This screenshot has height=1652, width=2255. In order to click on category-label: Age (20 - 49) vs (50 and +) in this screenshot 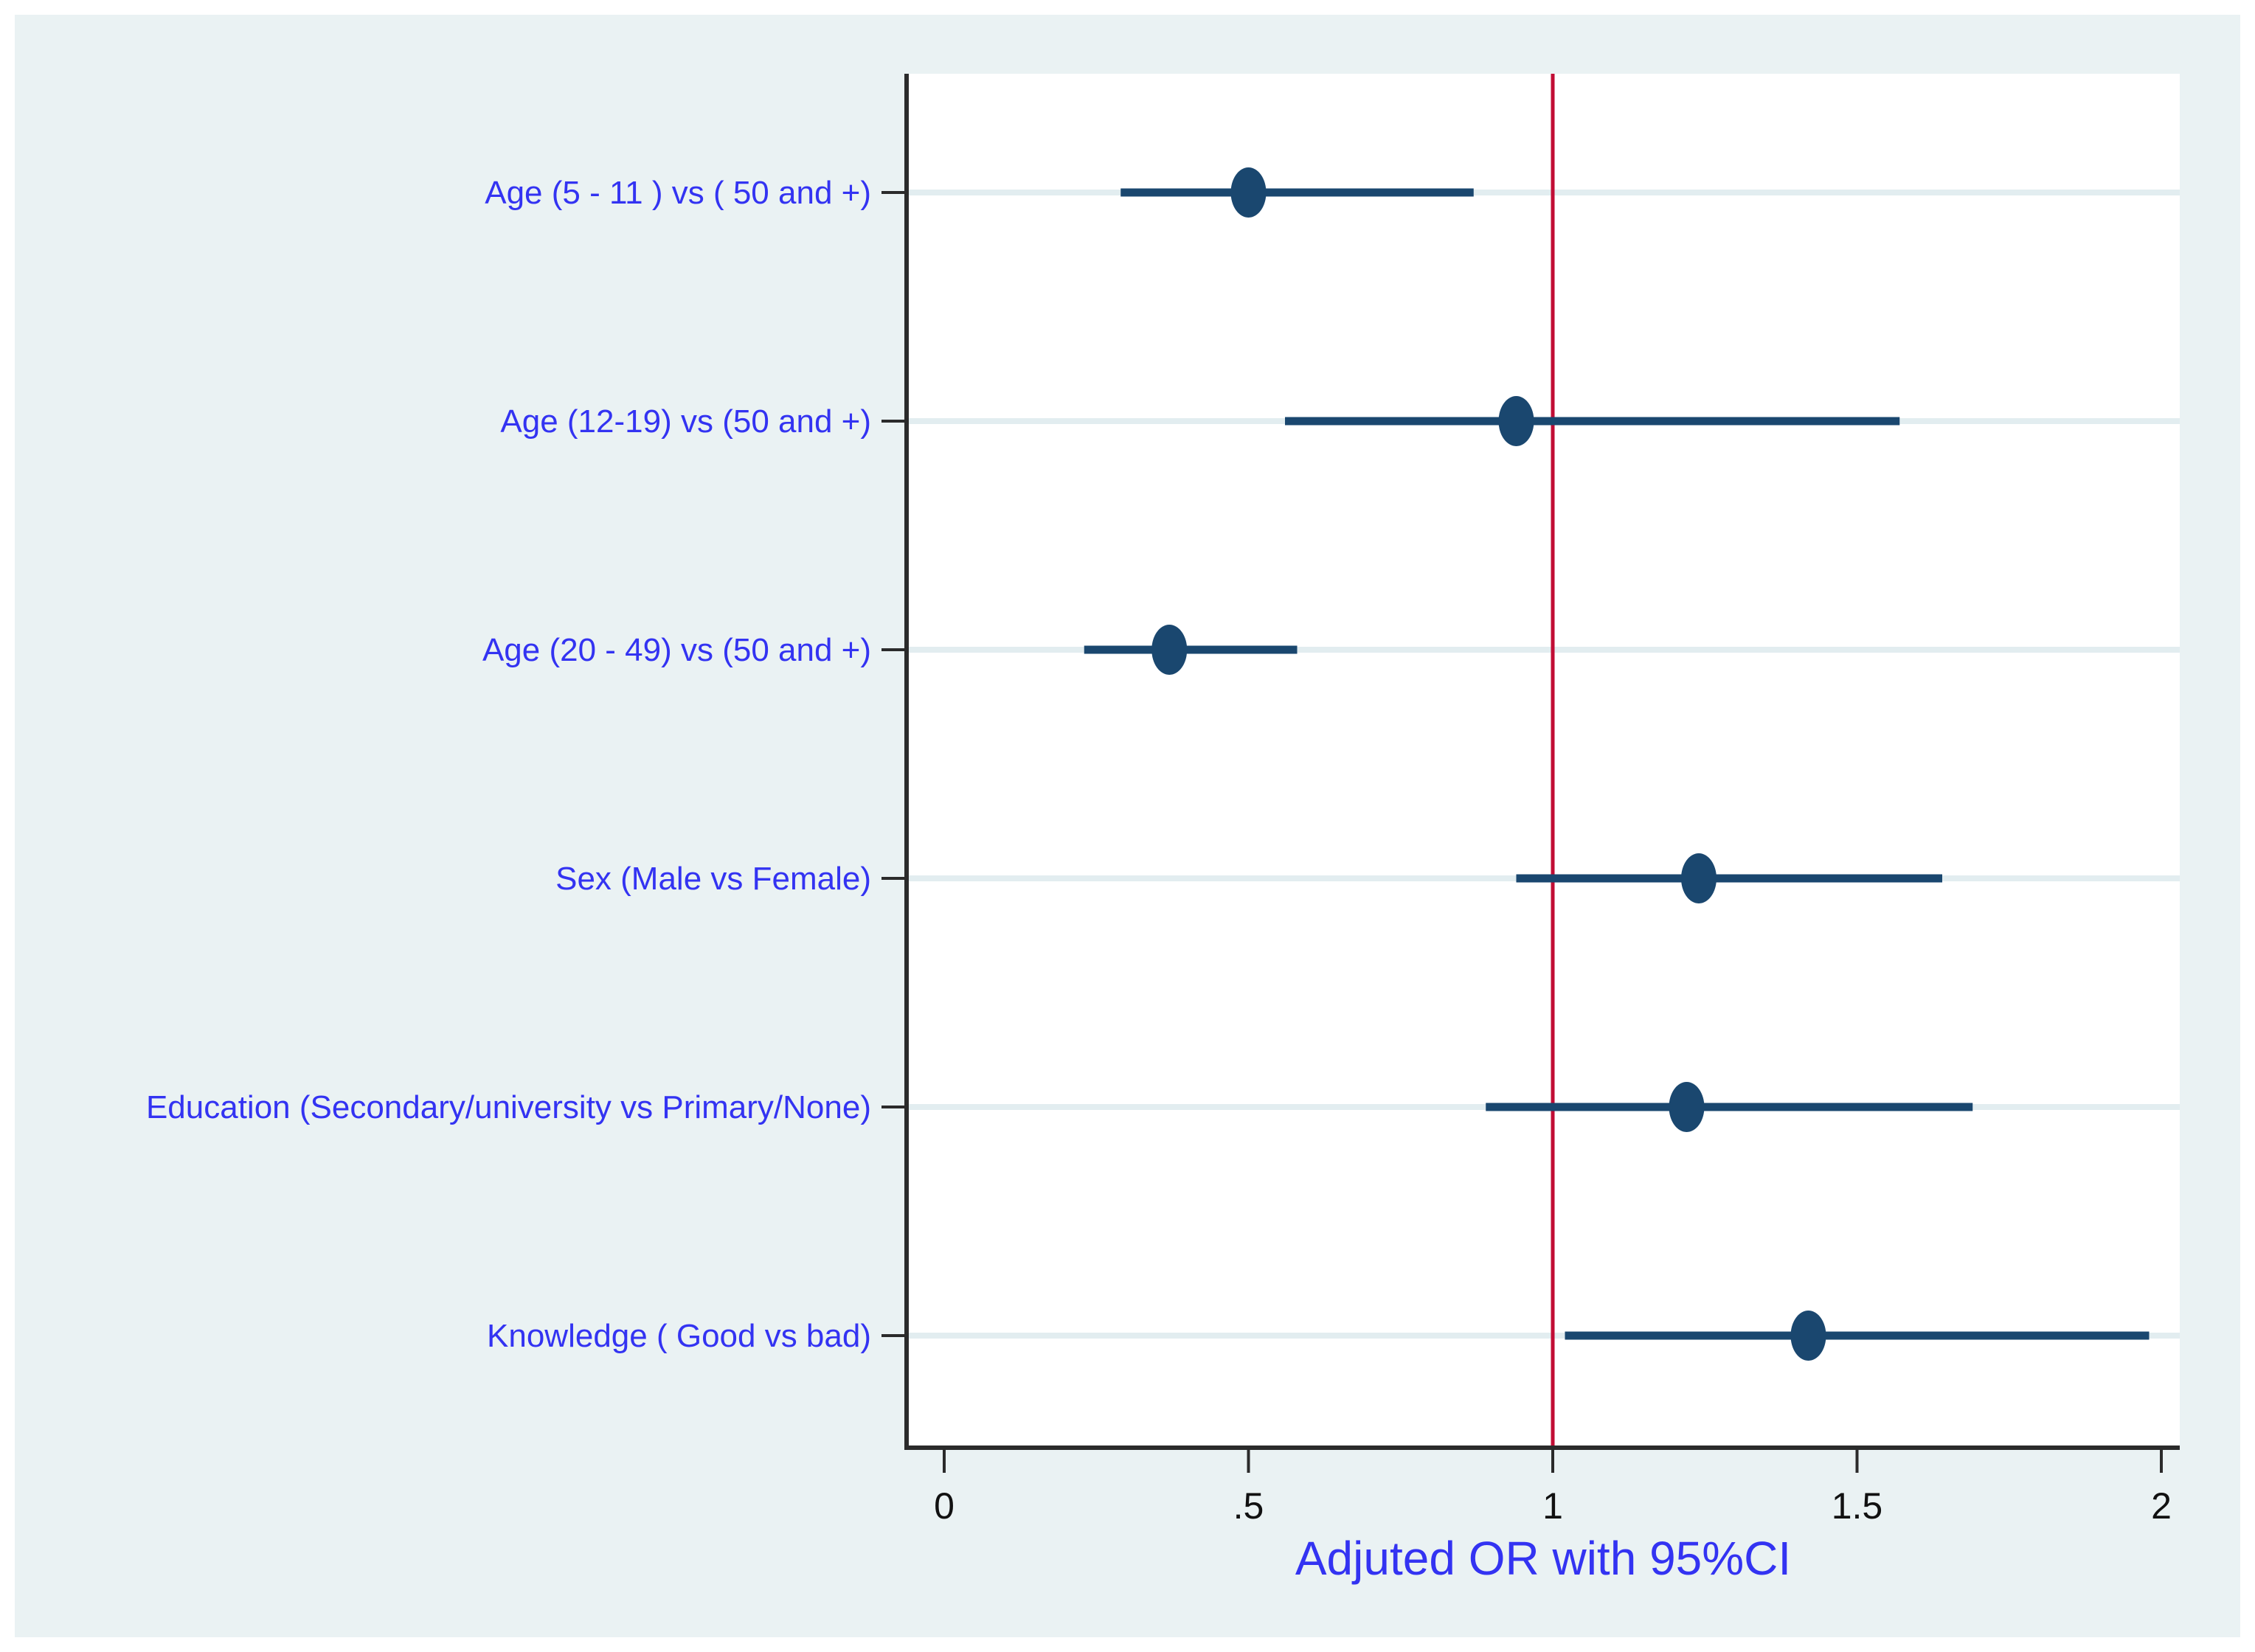, I will do `click(676, 650)`.